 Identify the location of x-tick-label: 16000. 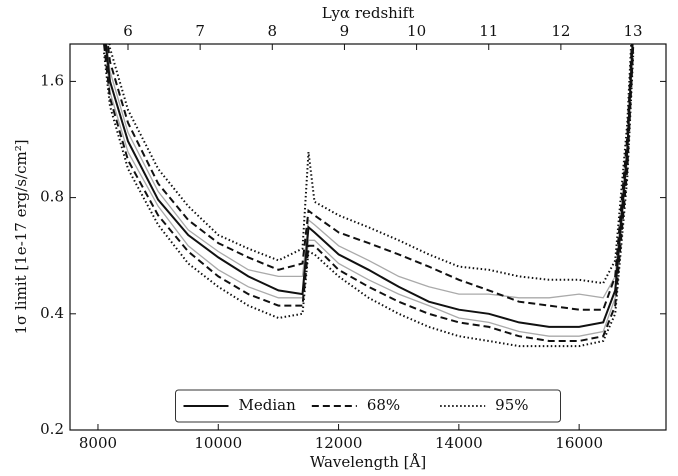
(579, 443).